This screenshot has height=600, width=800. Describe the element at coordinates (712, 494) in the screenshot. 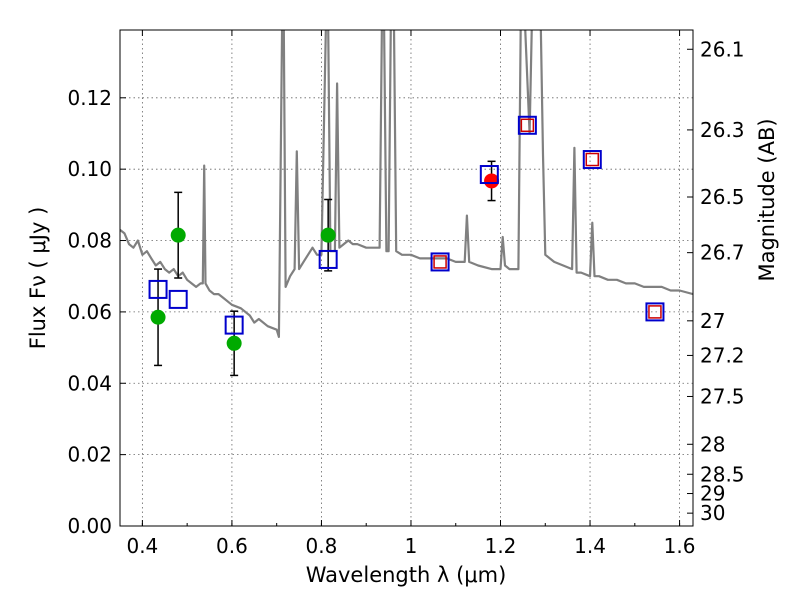

I see `right-tick-label: 29` at that location.